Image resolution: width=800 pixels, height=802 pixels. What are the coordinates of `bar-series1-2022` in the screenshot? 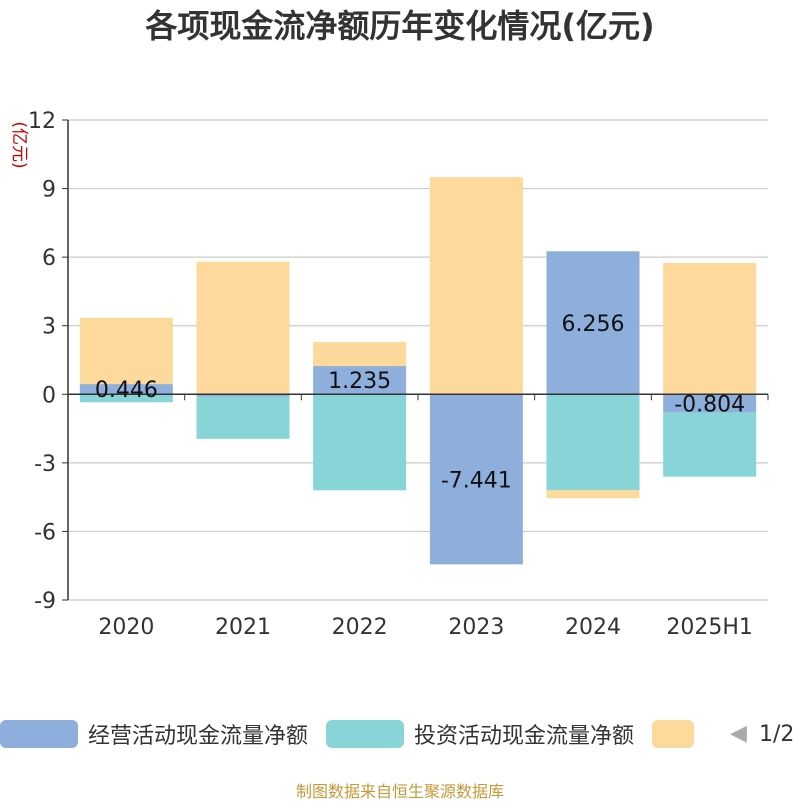 It's located at (360, 442).